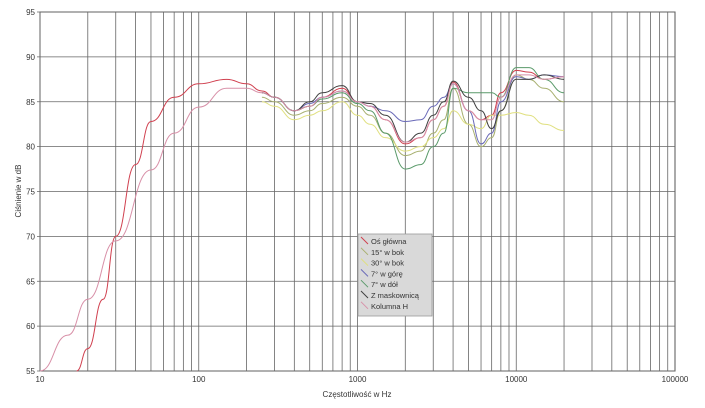 The width and height of the screenshot is (705, 408). What do you see at coordinates (30, 281) in the screenshot?
I see `y-tick-label: 65` at bounding box center [30, 281].